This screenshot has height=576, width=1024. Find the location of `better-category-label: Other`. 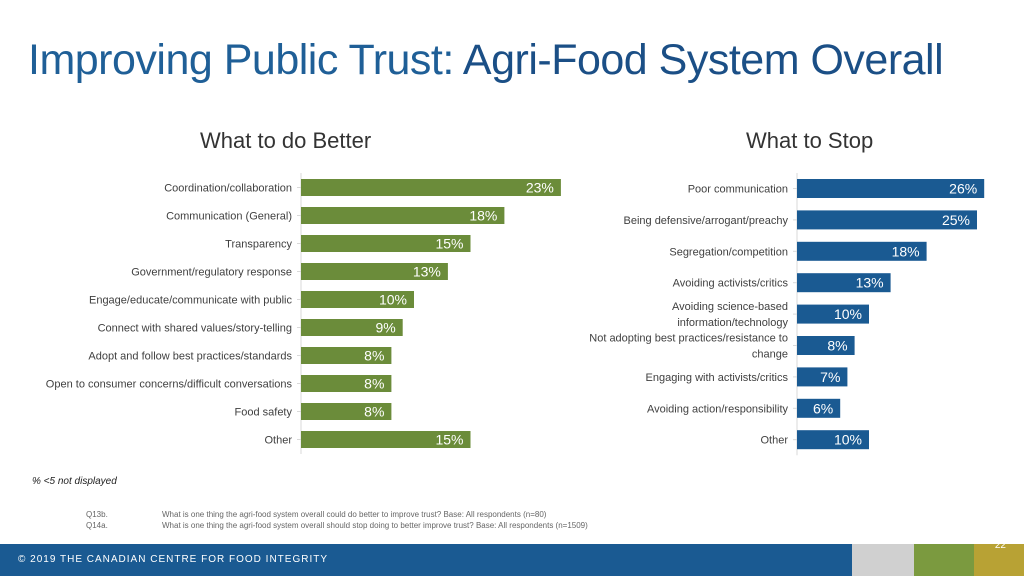

better-category-label: Other is located at coordinates (278, 441).